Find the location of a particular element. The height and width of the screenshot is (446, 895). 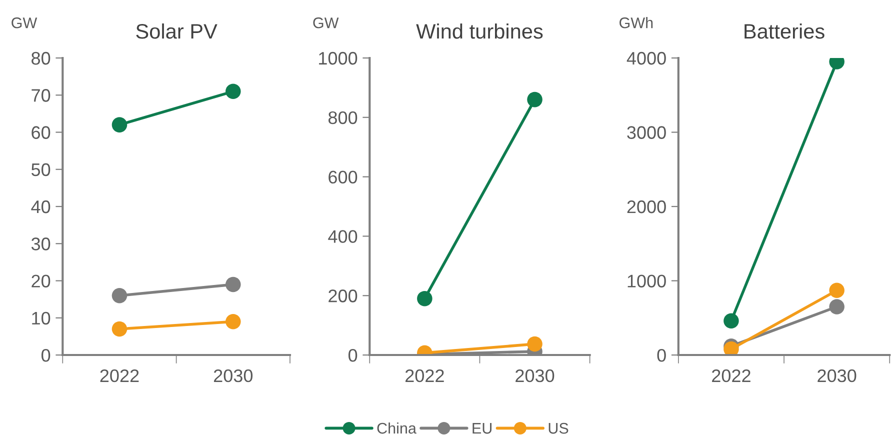

y-tick-label: 400 is located at coordinates (343, 236).